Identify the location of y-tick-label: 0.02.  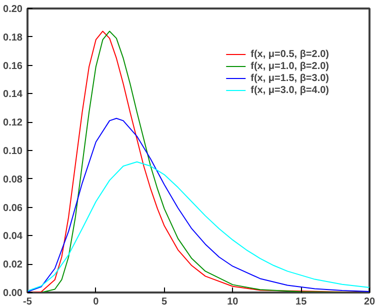
(13, 265).